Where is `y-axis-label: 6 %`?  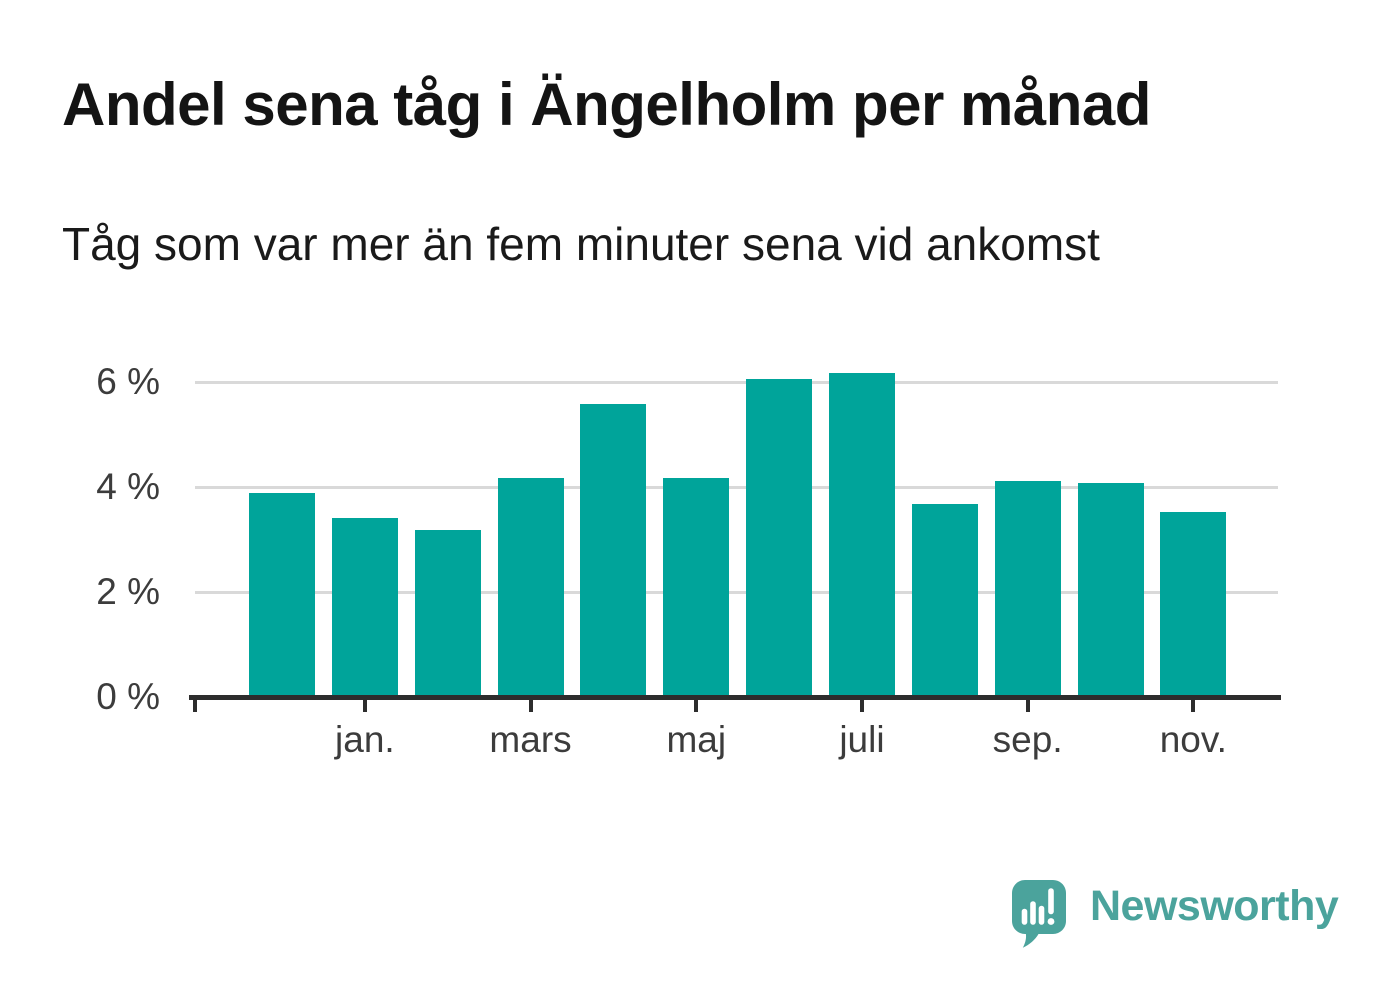
y-axis-label: 6 % is located at coordinates (128, 381).